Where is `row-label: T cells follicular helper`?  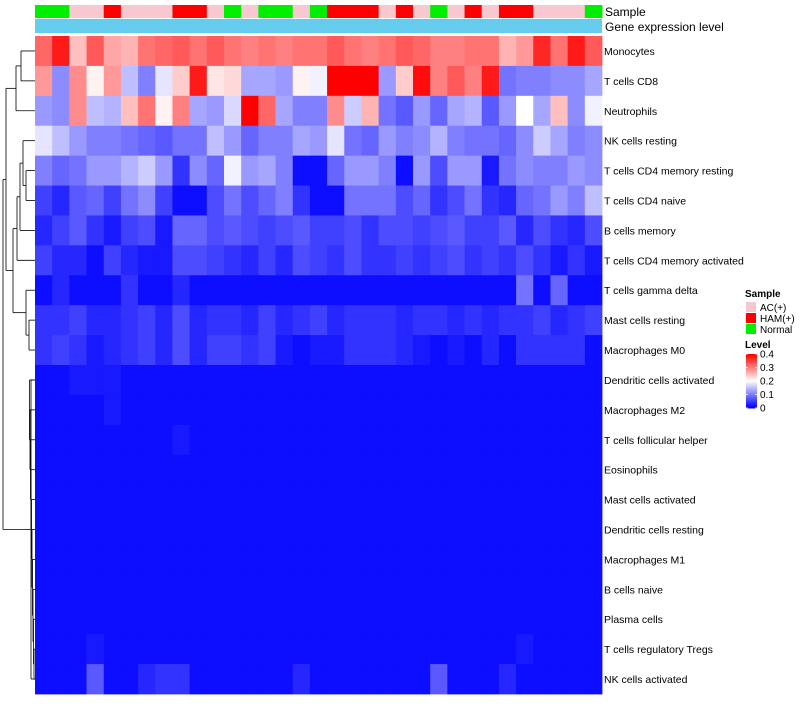 row-label: T cells follicular helper is located at coordinates (656, 441).